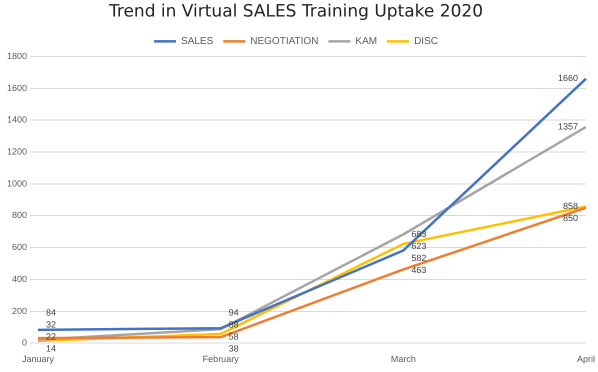  Describe the element at coordinates (296, 12) in the screenshot. I see `chart-title: Trend in Virtual SALES Training Uptake 2020` at that location.